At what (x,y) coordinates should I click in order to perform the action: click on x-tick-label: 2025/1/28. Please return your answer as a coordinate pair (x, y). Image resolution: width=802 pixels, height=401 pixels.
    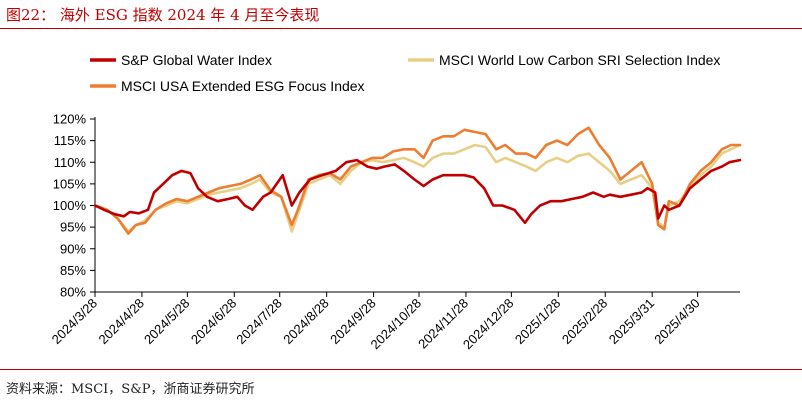
    Looking at the image, I should click on (538, 322).